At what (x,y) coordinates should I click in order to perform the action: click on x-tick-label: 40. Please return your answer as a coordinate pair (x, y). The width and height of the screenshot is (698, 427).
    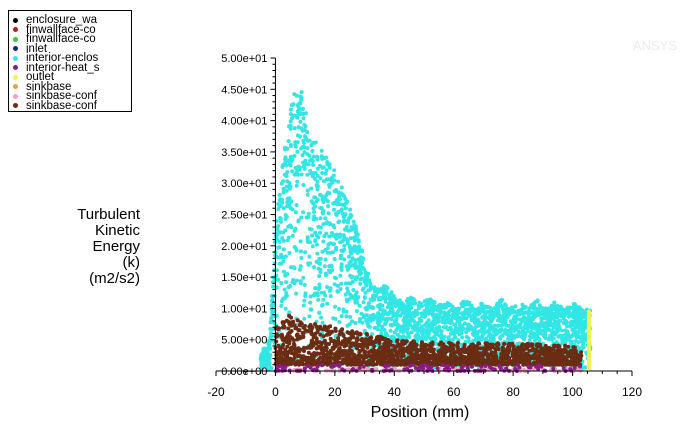
    Looking at the image, I should click on (395, 392).